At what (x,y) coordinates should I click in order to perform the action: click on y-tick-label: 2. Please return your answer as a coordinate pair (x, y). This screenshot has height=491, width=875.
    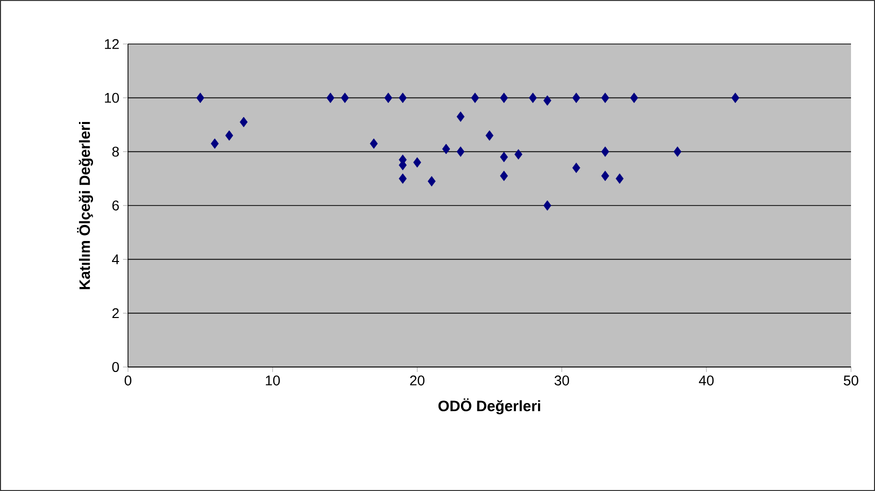
    Looking at the image, I should click on (115, 313).